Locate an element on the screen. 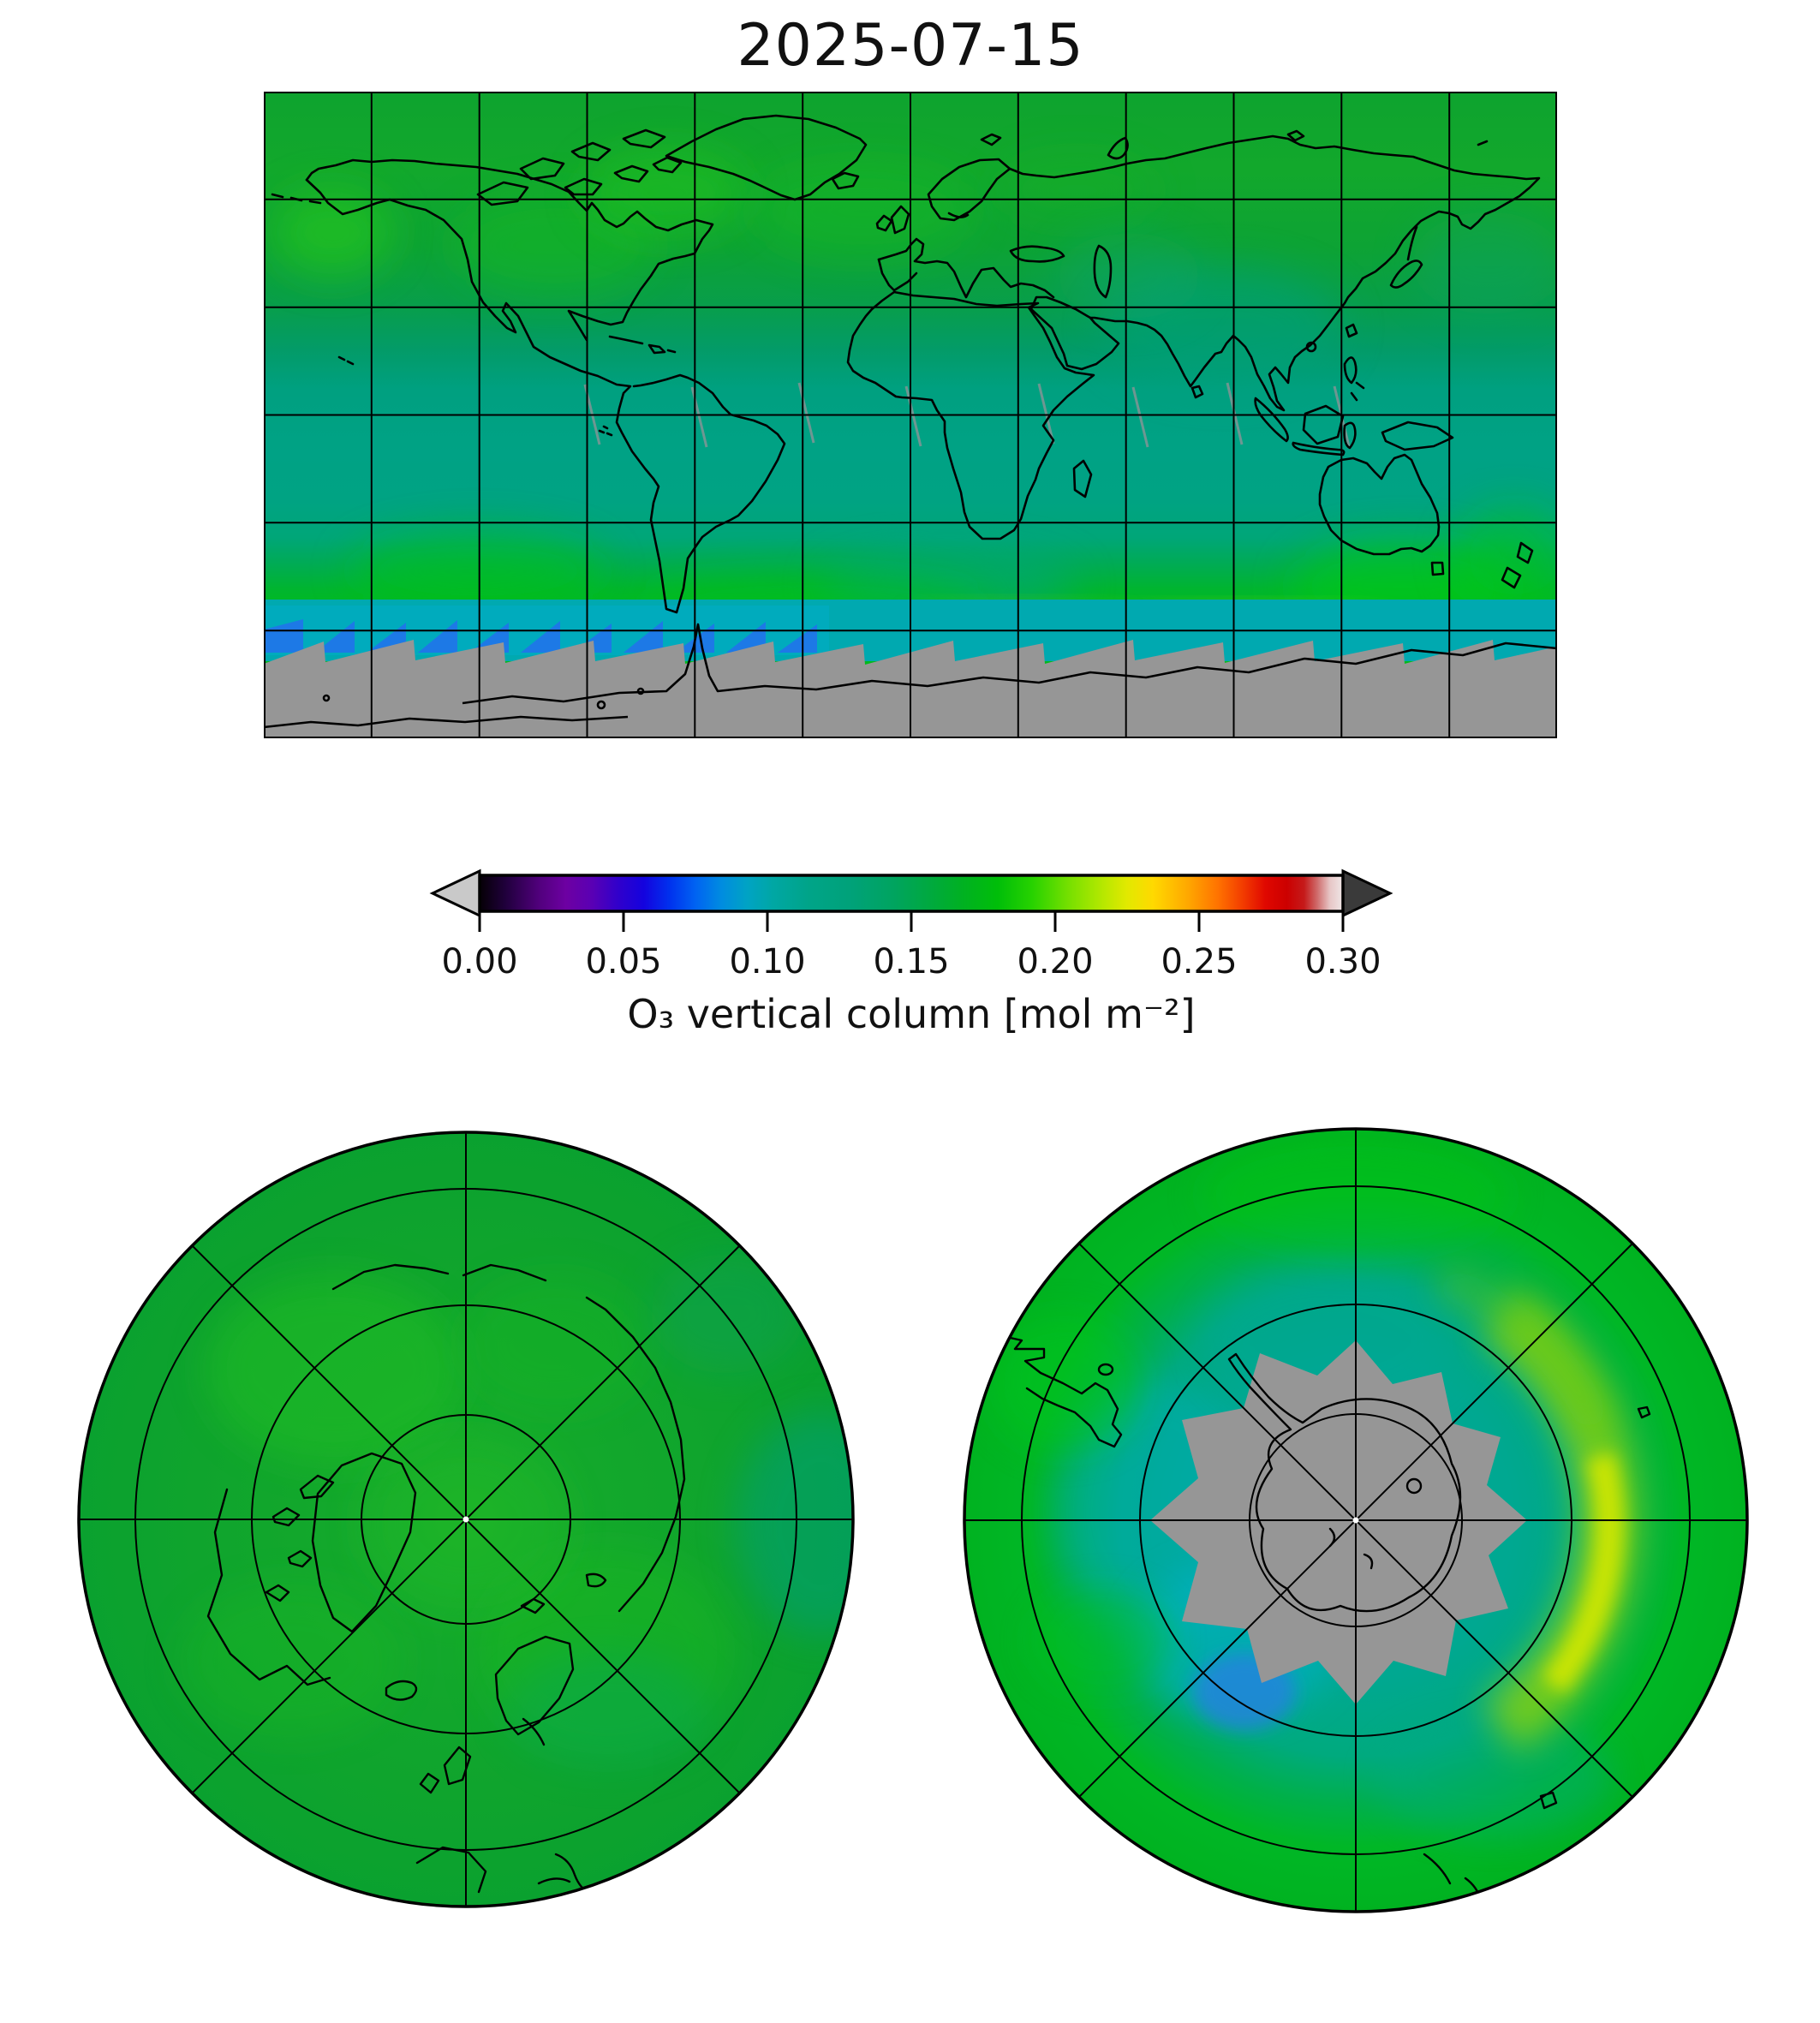 The height and width of the screenshot is (2023, 1820). colorbar-tick-labels: 0.00 0.05 0.10 0.15 0.20 0.25 0.30 is located at coordinates (911, 962).